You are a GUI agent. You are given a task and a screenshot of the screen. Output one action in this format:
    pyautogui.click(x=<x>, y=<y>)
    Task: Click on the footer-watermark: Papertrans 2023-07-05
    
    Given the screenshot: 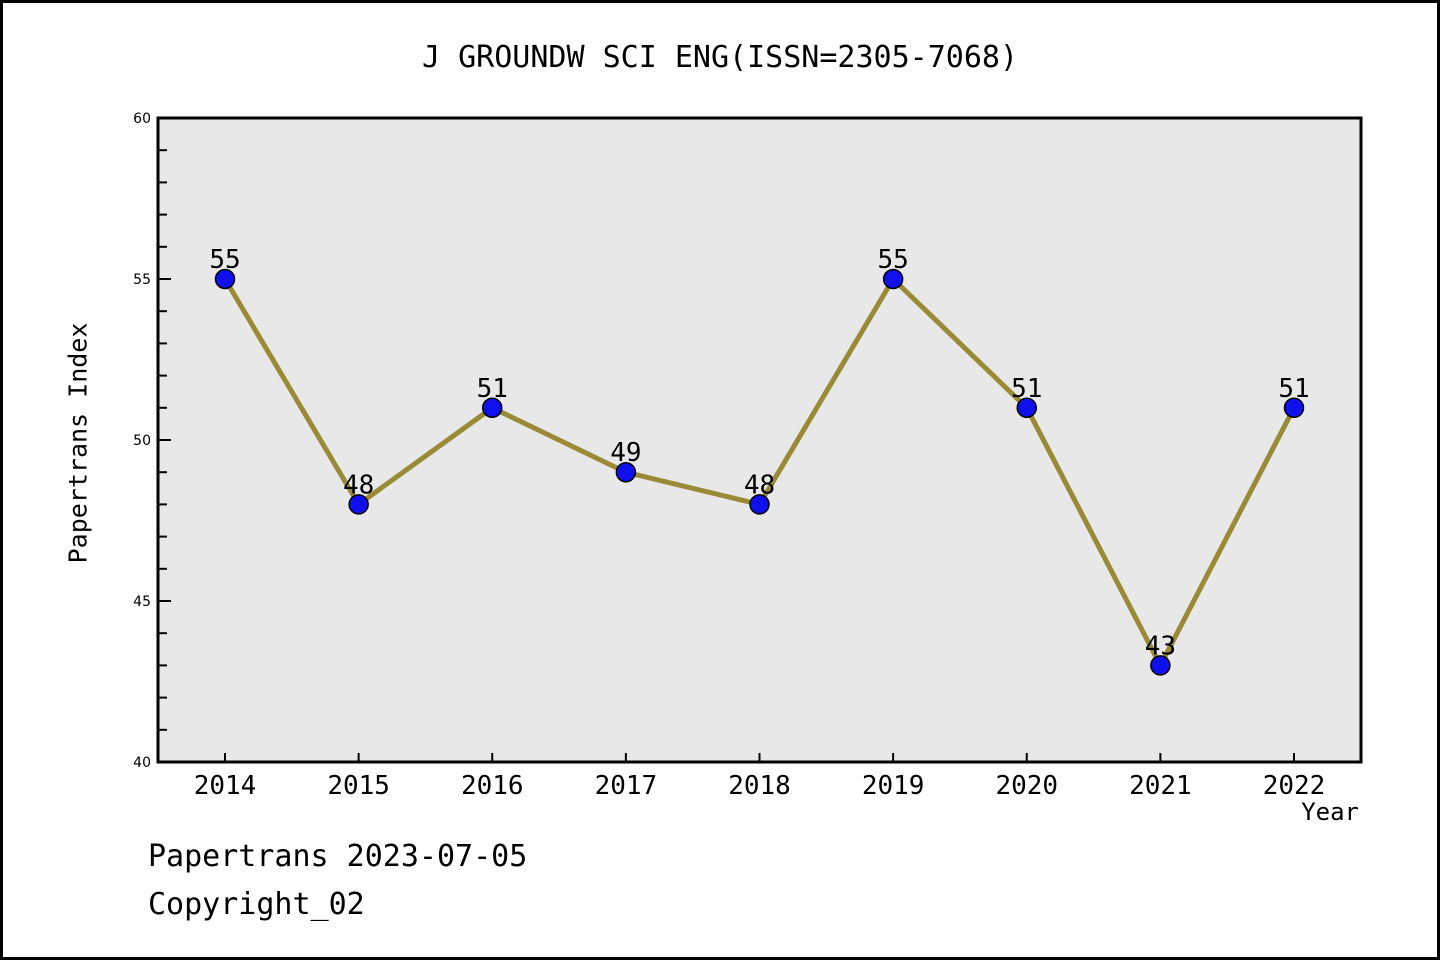 What is the action you would take?
    pyautogui.click(x=338, y=856)
    